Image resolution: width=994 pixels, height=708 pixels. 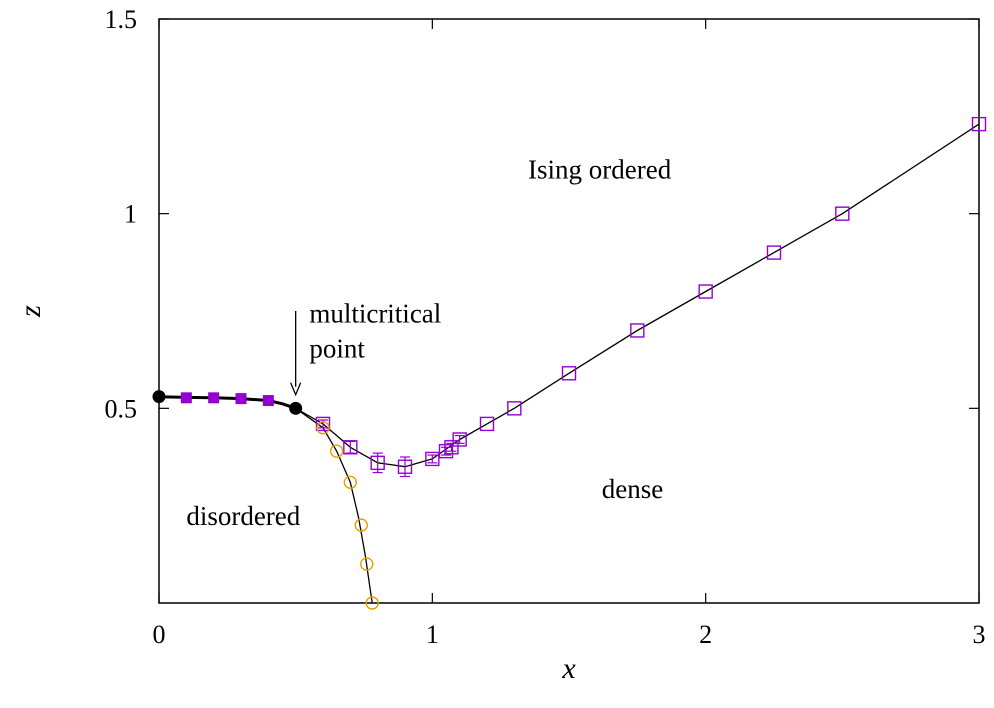 I want to click on y-tick-label: 1.5, so click(x=121, y=19).